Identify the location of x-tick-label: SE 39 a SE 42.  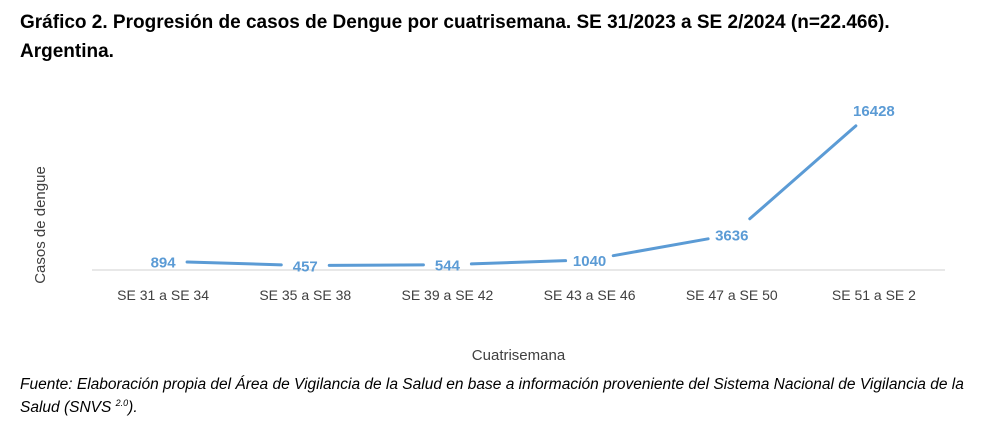
(447, 295).